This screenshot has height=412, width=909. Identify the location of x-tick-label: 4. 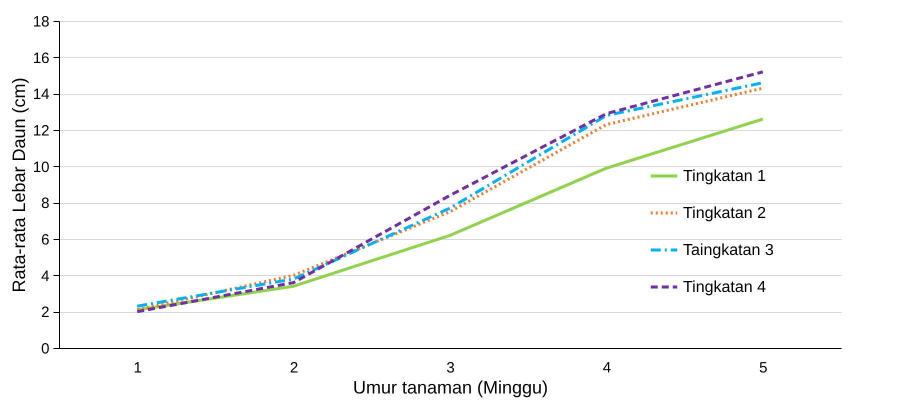
(607, 368).